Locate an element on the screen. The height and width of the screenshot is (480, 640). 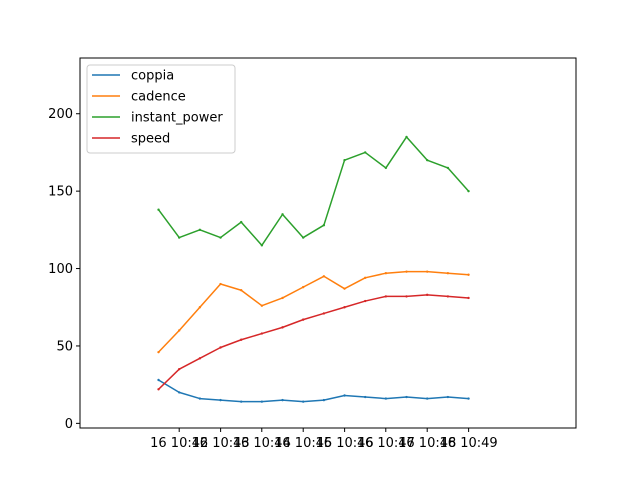
y-tick-label: 150 is located at coordinates (60, 192).